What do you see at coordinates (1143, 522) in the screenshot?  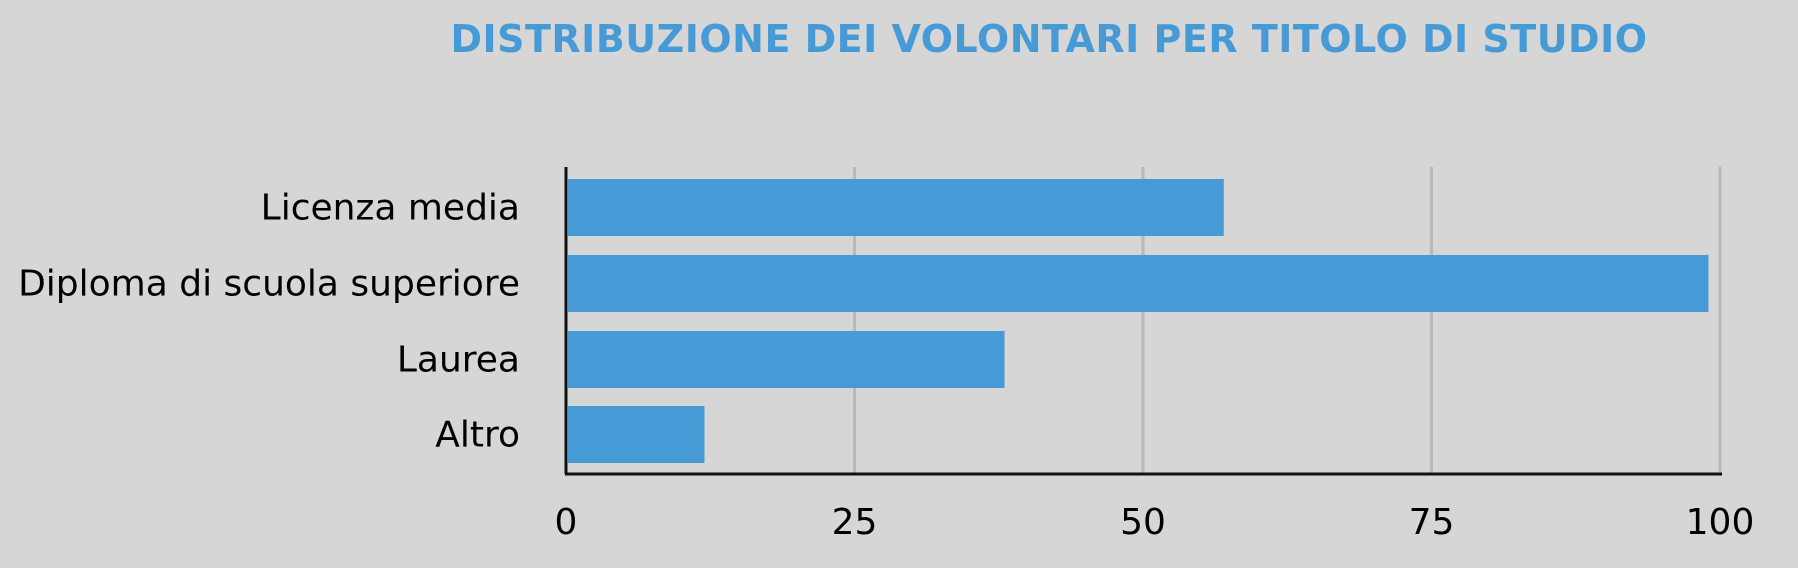 I see `x-tick-label: 50` at bounding box center [1143, 522].